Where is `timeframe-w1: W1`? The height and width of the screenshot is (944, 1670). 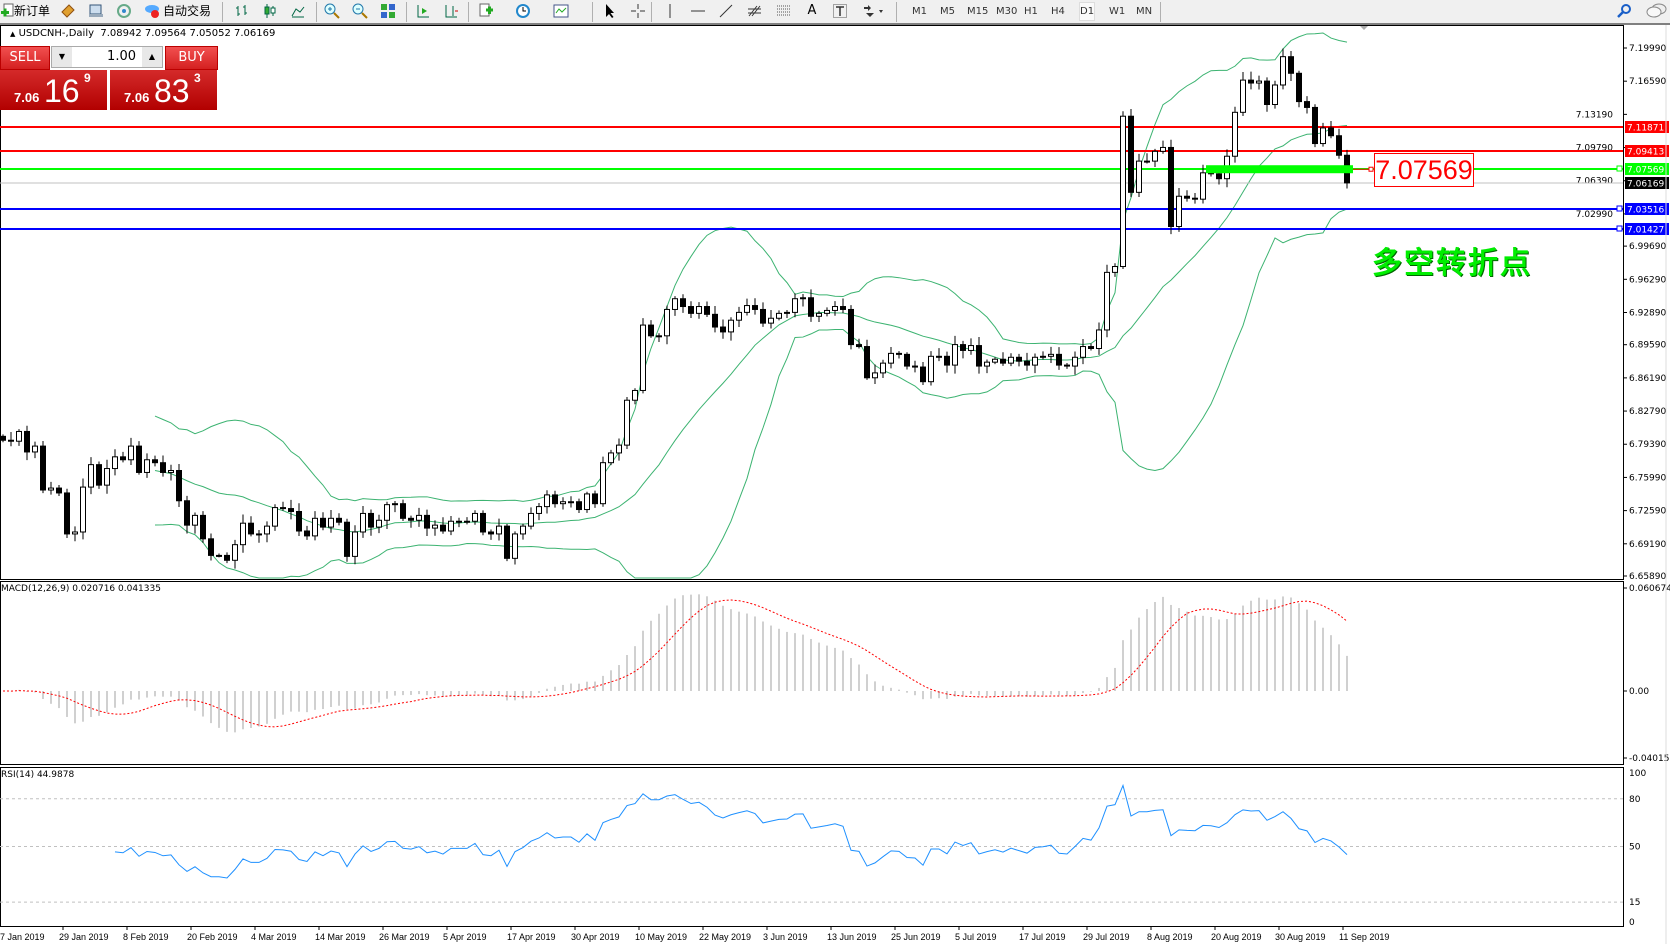
timeframe-w1: W1 is located at coordinates (1117, 11).